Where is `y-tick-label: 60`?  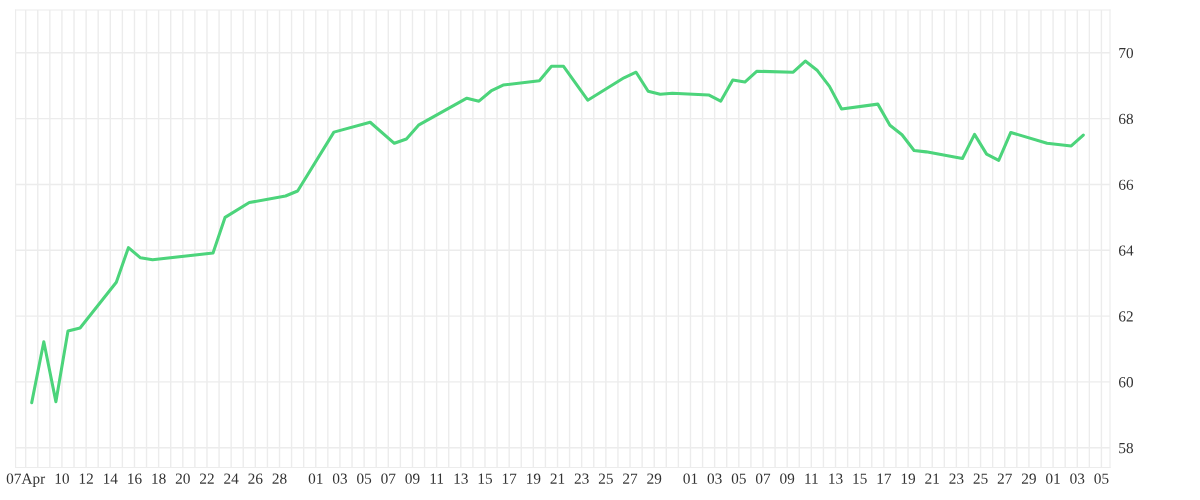 y-tick-label: 60 is located at coordinates (1126, 382).